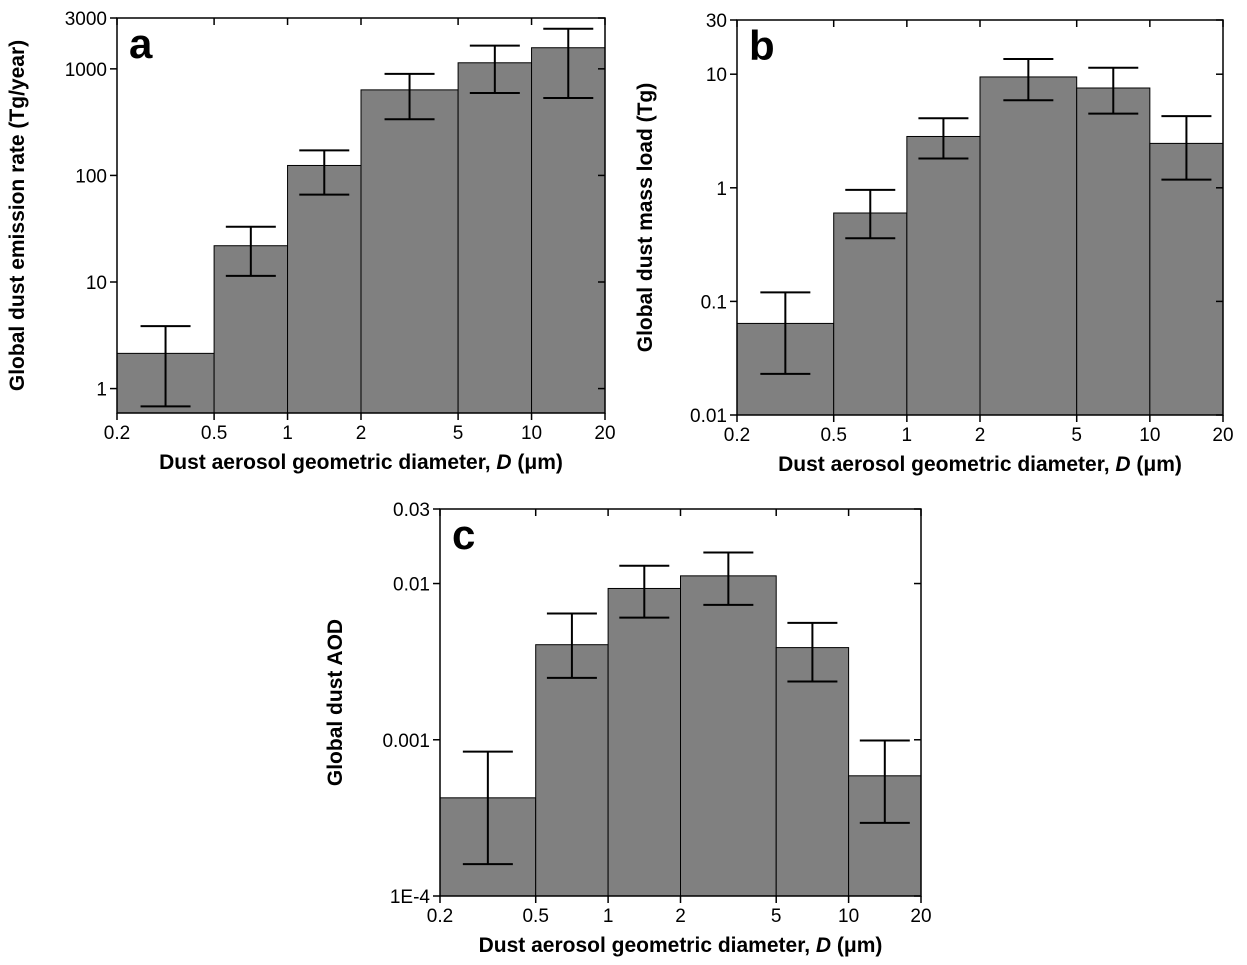  Describe the element at coordinates (714, 302) in the screenshot. I see `y-tick-label: 0.1` at that location.